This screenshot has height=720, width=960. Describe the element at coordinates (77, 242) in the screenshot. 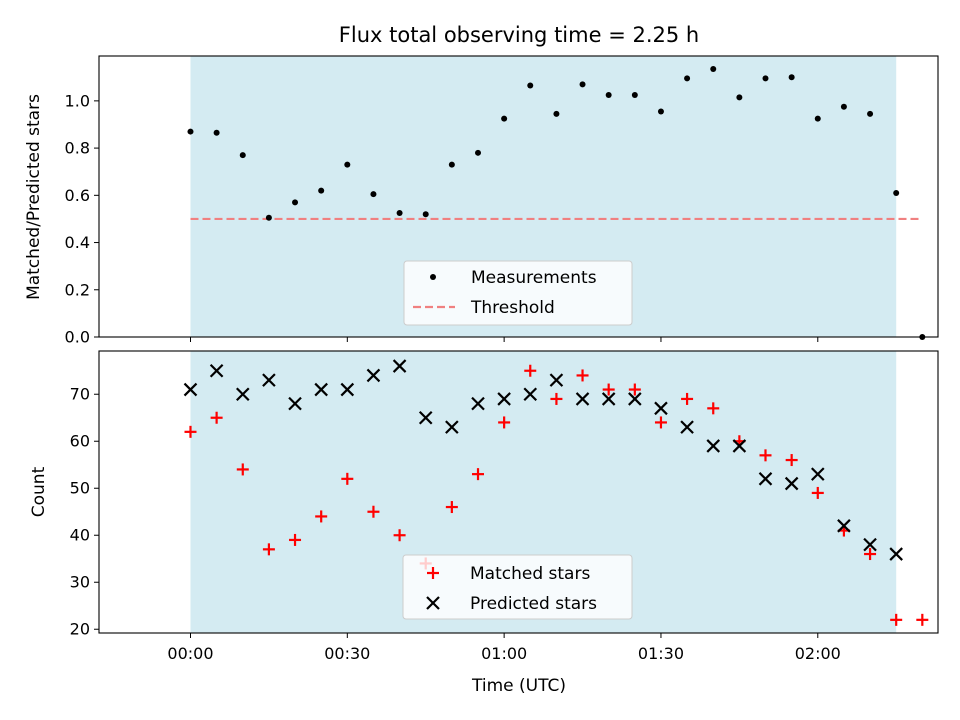

I see `y-tick-label: 0.4` at that location.